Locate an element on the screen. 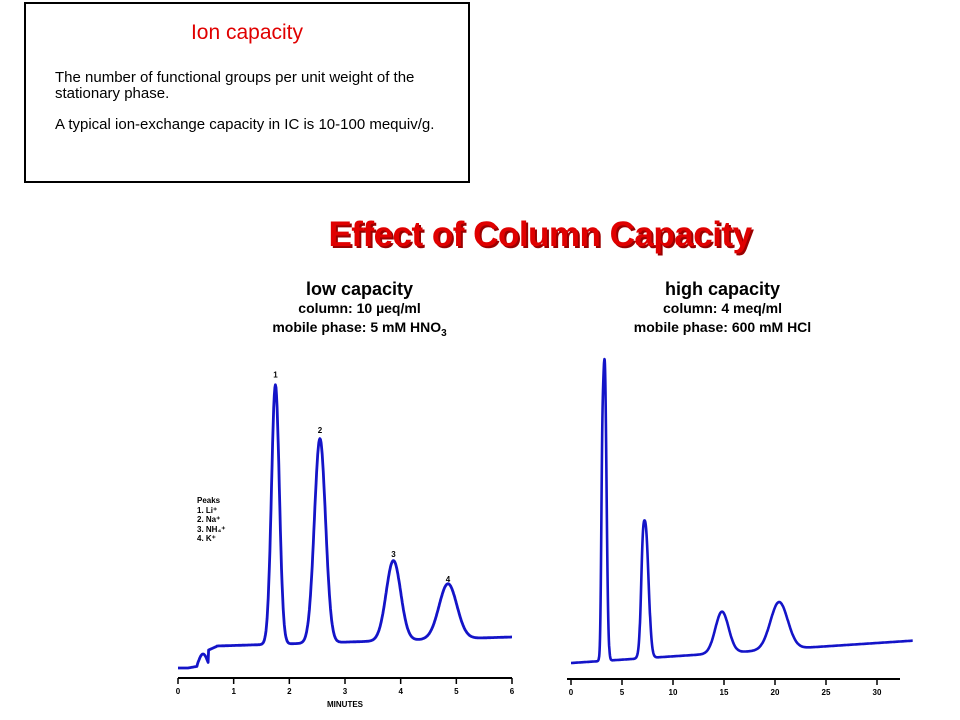 This screenshot has width=960, height=720. low-capacity-peak-label: 1 is located at coordinates (275, 375).